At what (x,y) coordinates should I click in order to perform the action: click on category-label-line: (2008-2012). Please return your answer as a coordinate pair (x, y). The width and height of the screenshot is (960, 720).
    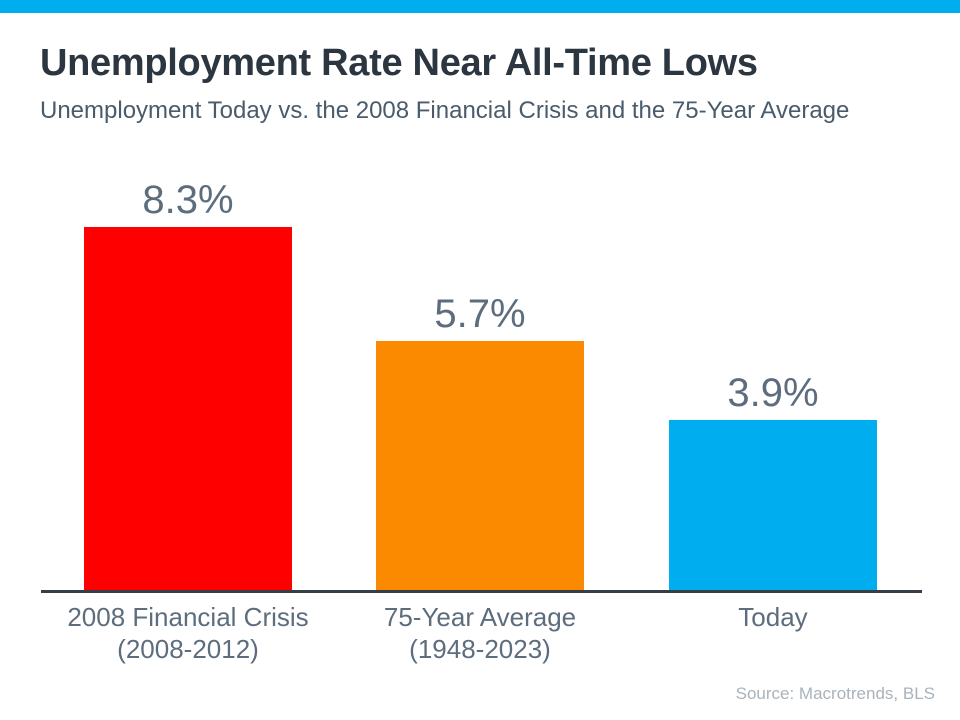
    Looking at the image, I should click on (188, 649).